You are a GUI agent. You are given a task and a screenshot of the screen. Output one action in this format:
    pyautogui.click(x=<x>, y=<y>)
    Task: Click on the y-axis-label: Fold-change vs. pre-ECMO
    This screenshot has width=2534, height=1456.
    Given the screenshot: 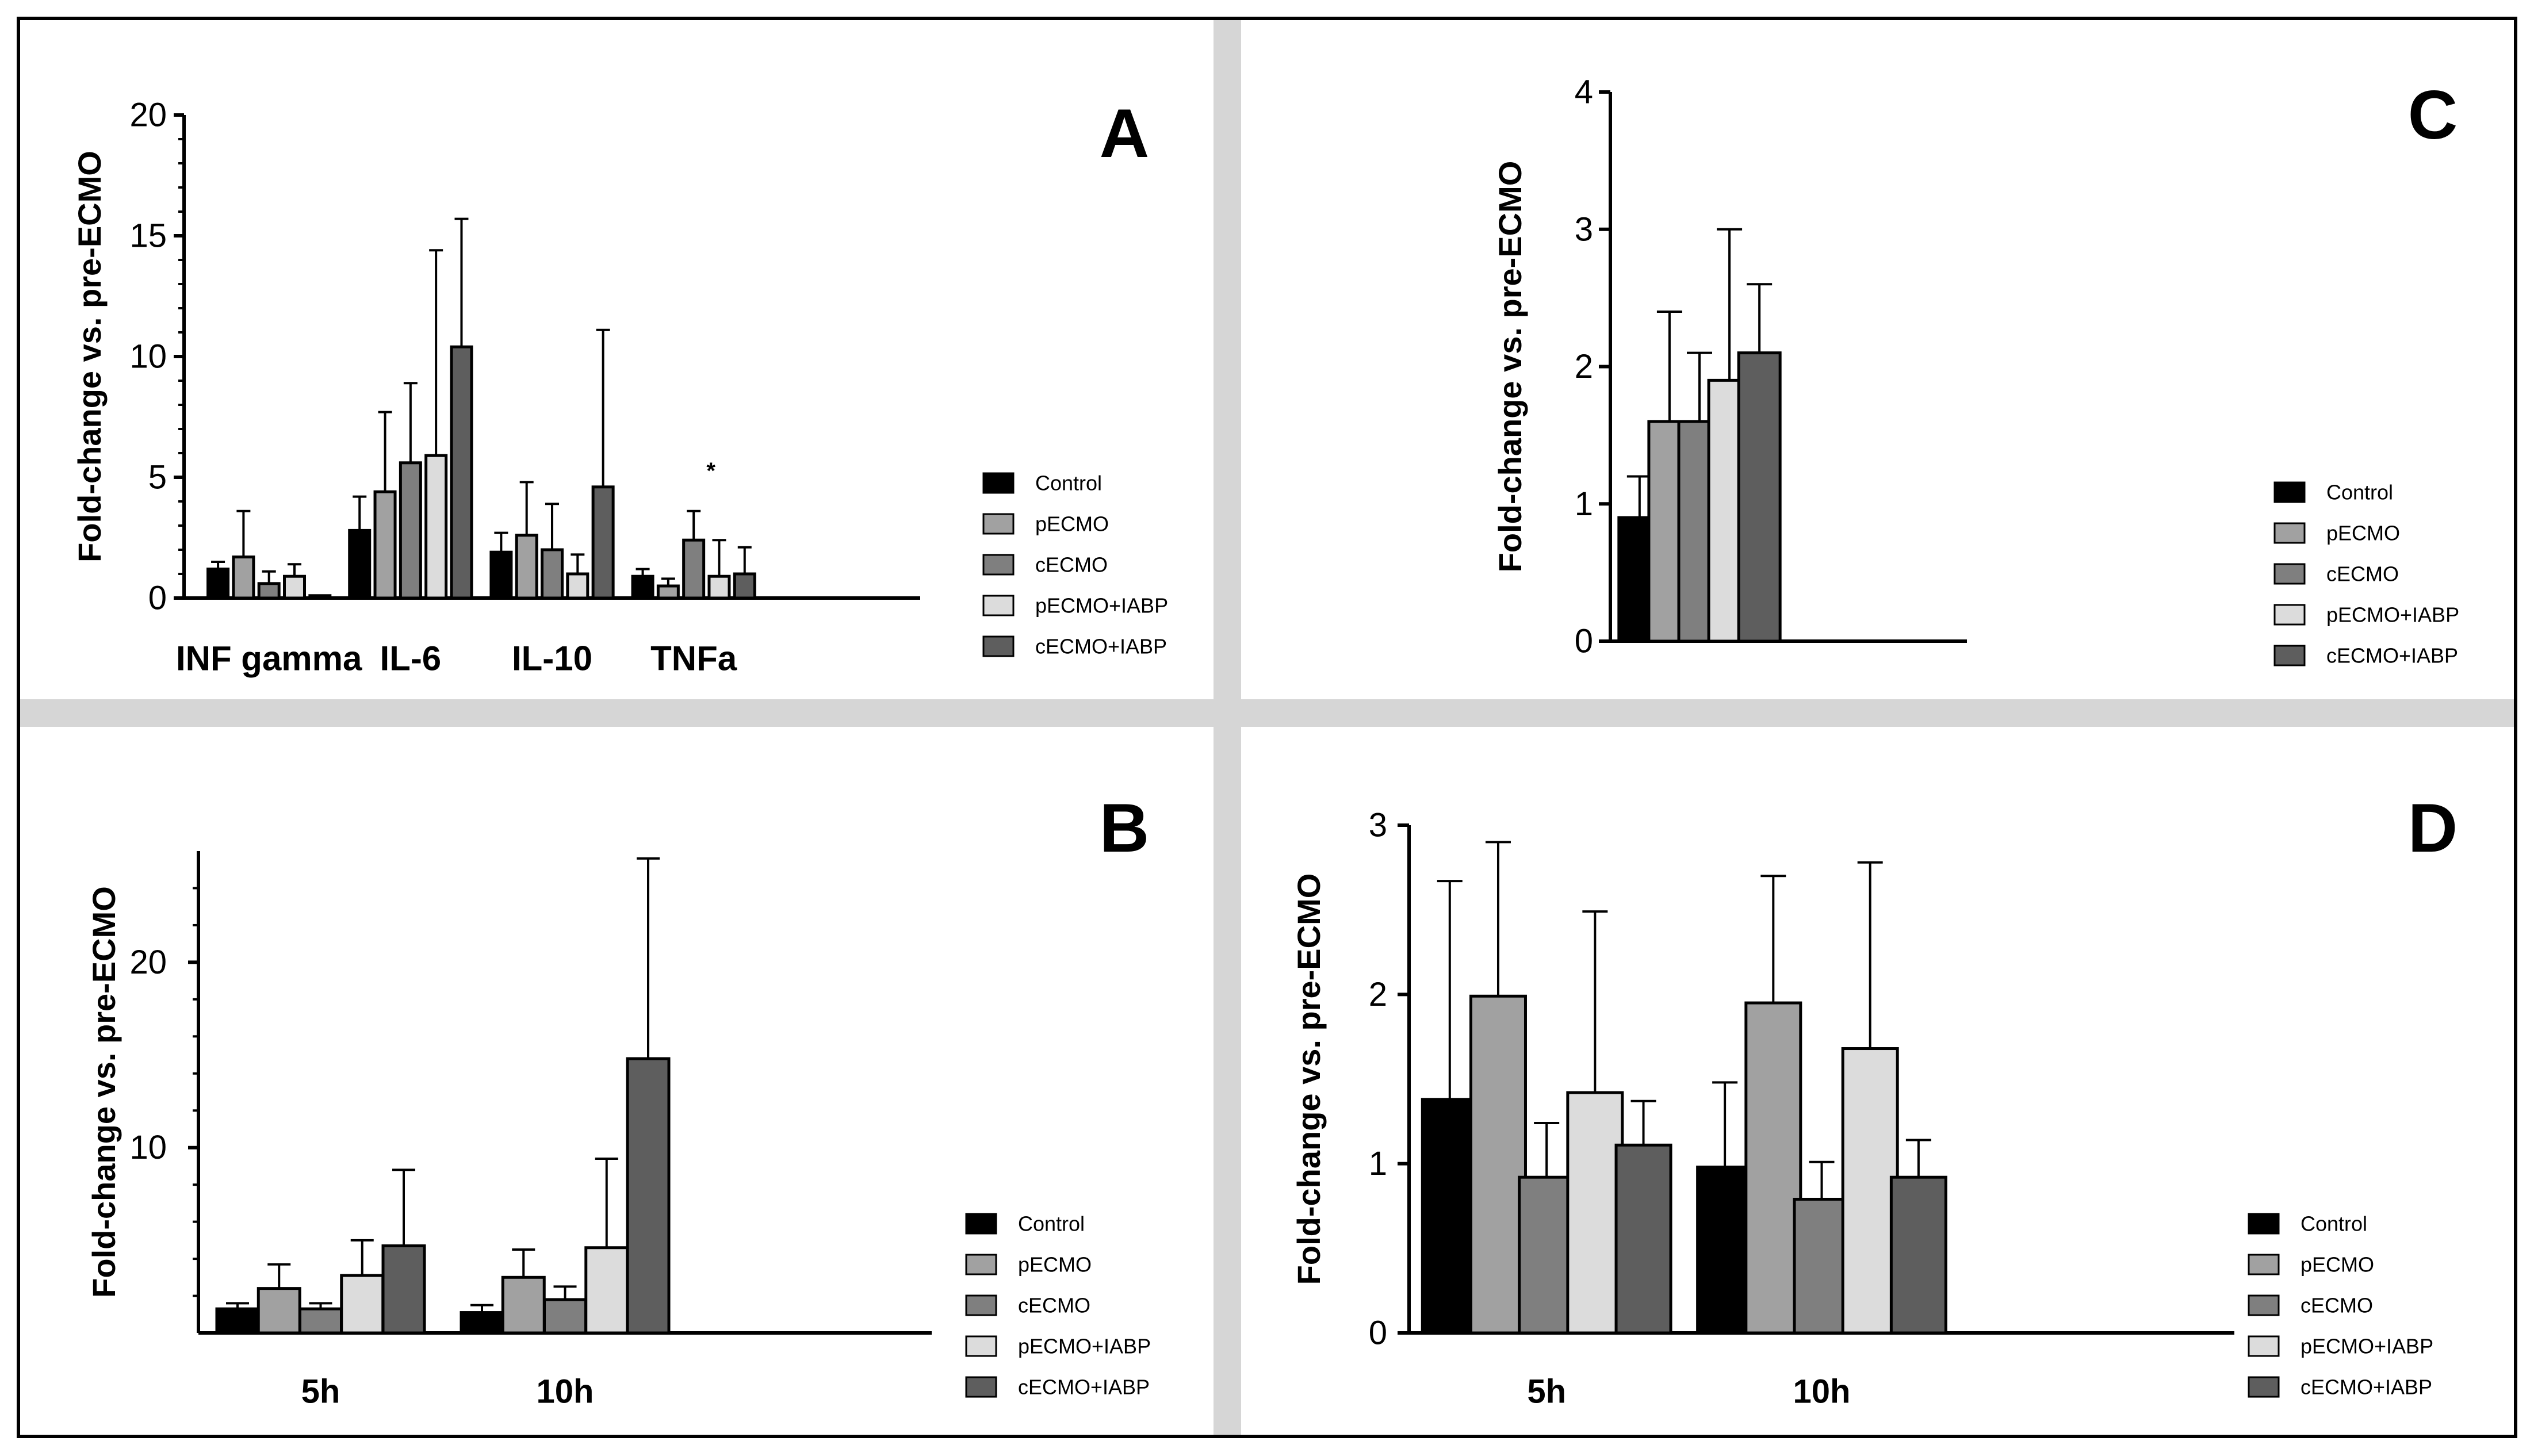 What is the action you would take?
    pyautogui.click(x=1510, y=367)
    